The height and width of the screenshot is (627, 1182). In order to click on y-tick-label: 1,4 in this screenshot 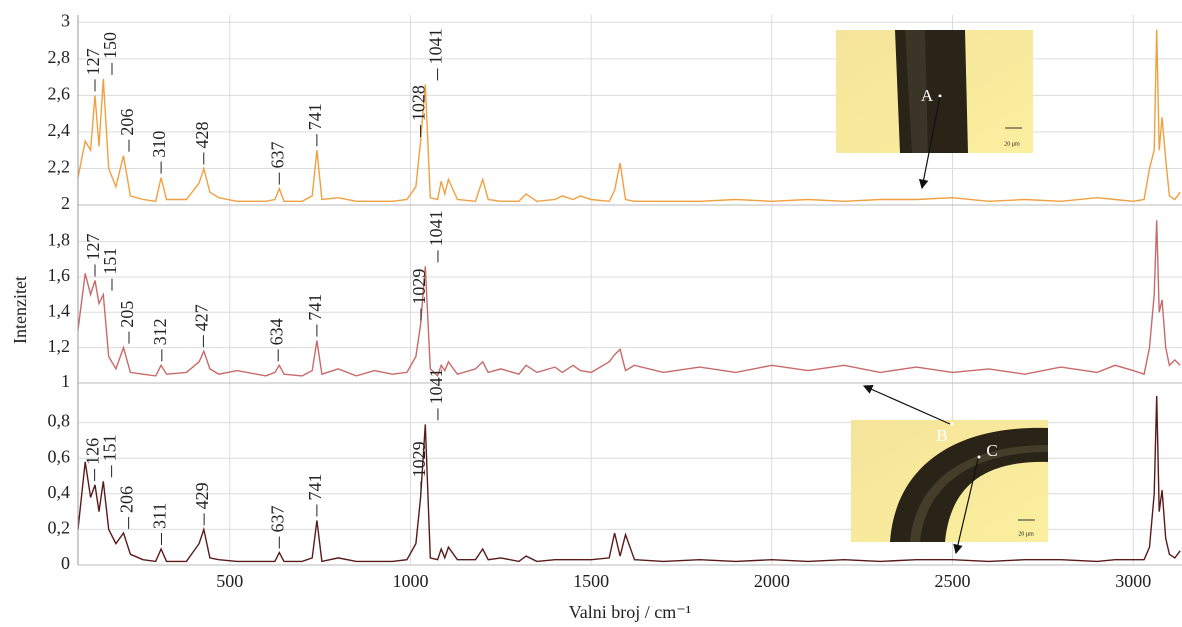, I will do `click(59, 310)`.